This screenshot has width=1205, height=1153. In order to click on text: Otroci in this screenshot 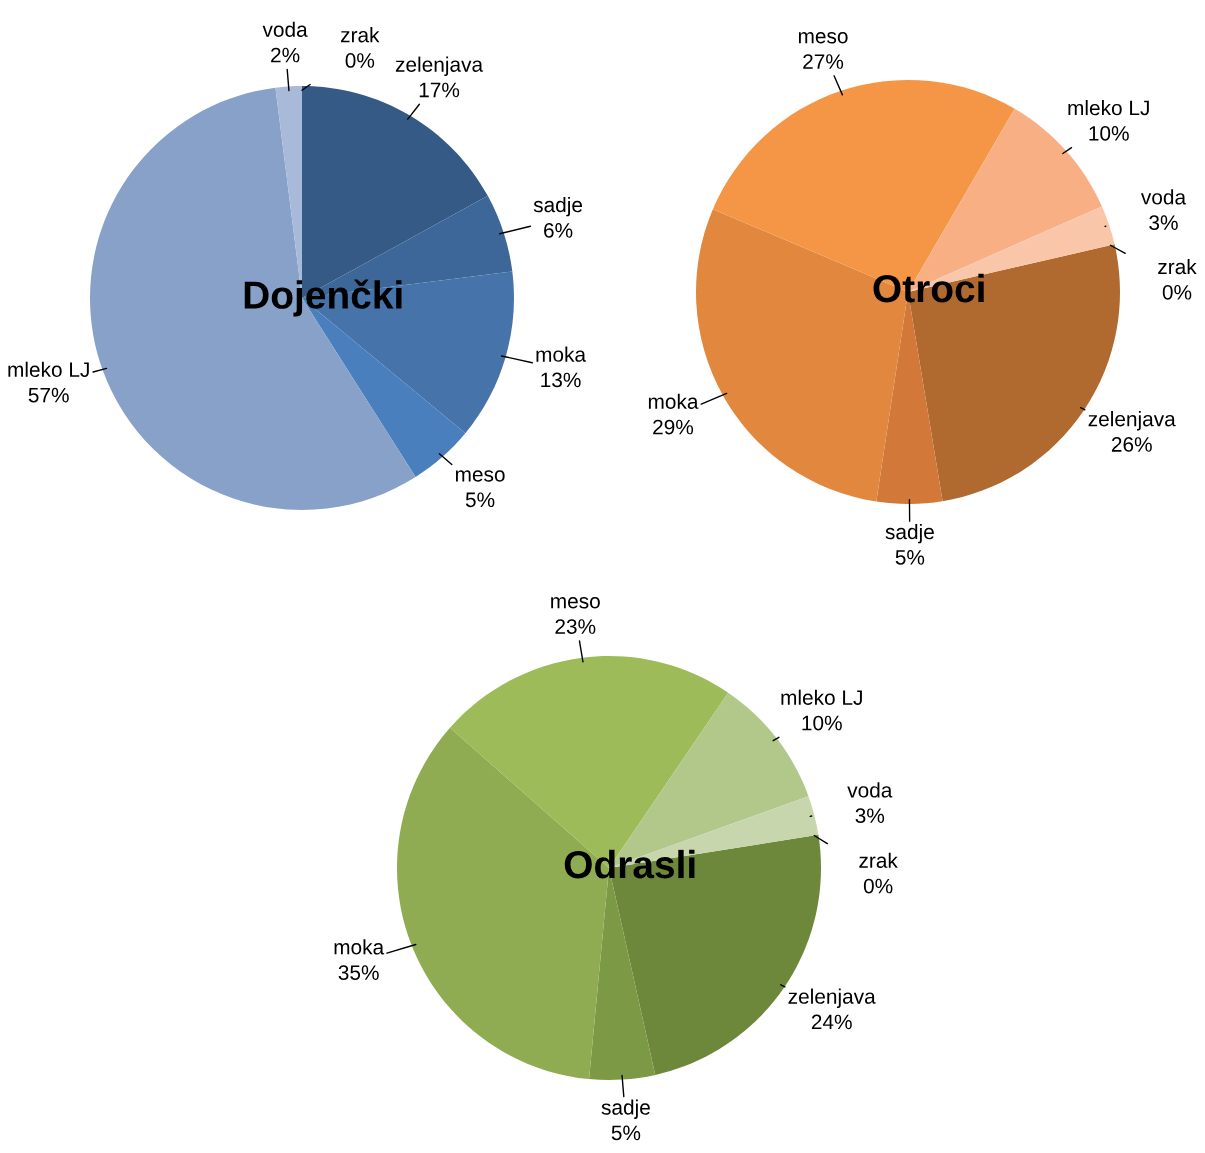, I will do `click(928, 288)`.